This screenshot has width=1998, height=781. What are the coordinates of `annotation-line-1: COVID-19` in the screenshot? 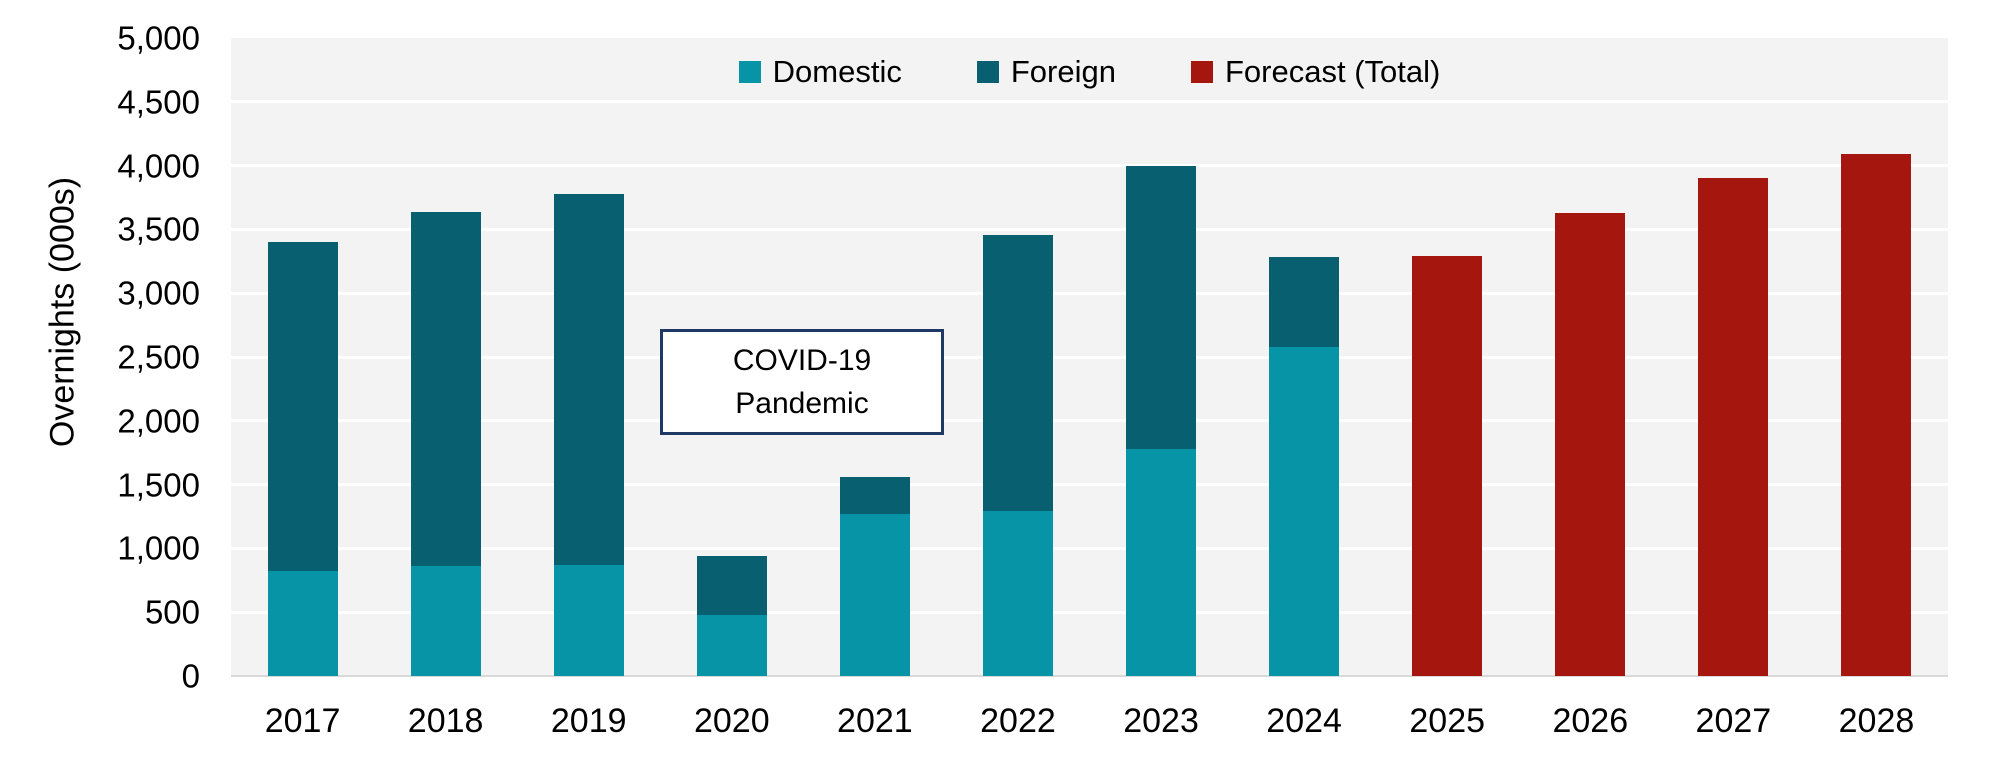 It's located at (802, 360).